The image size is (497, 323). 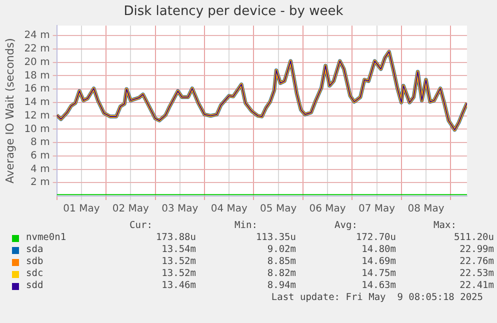 What do you see at coordinates (281, 262) in the screenshot?
I see `text: 8.85m` at bounding box center [281, 262].